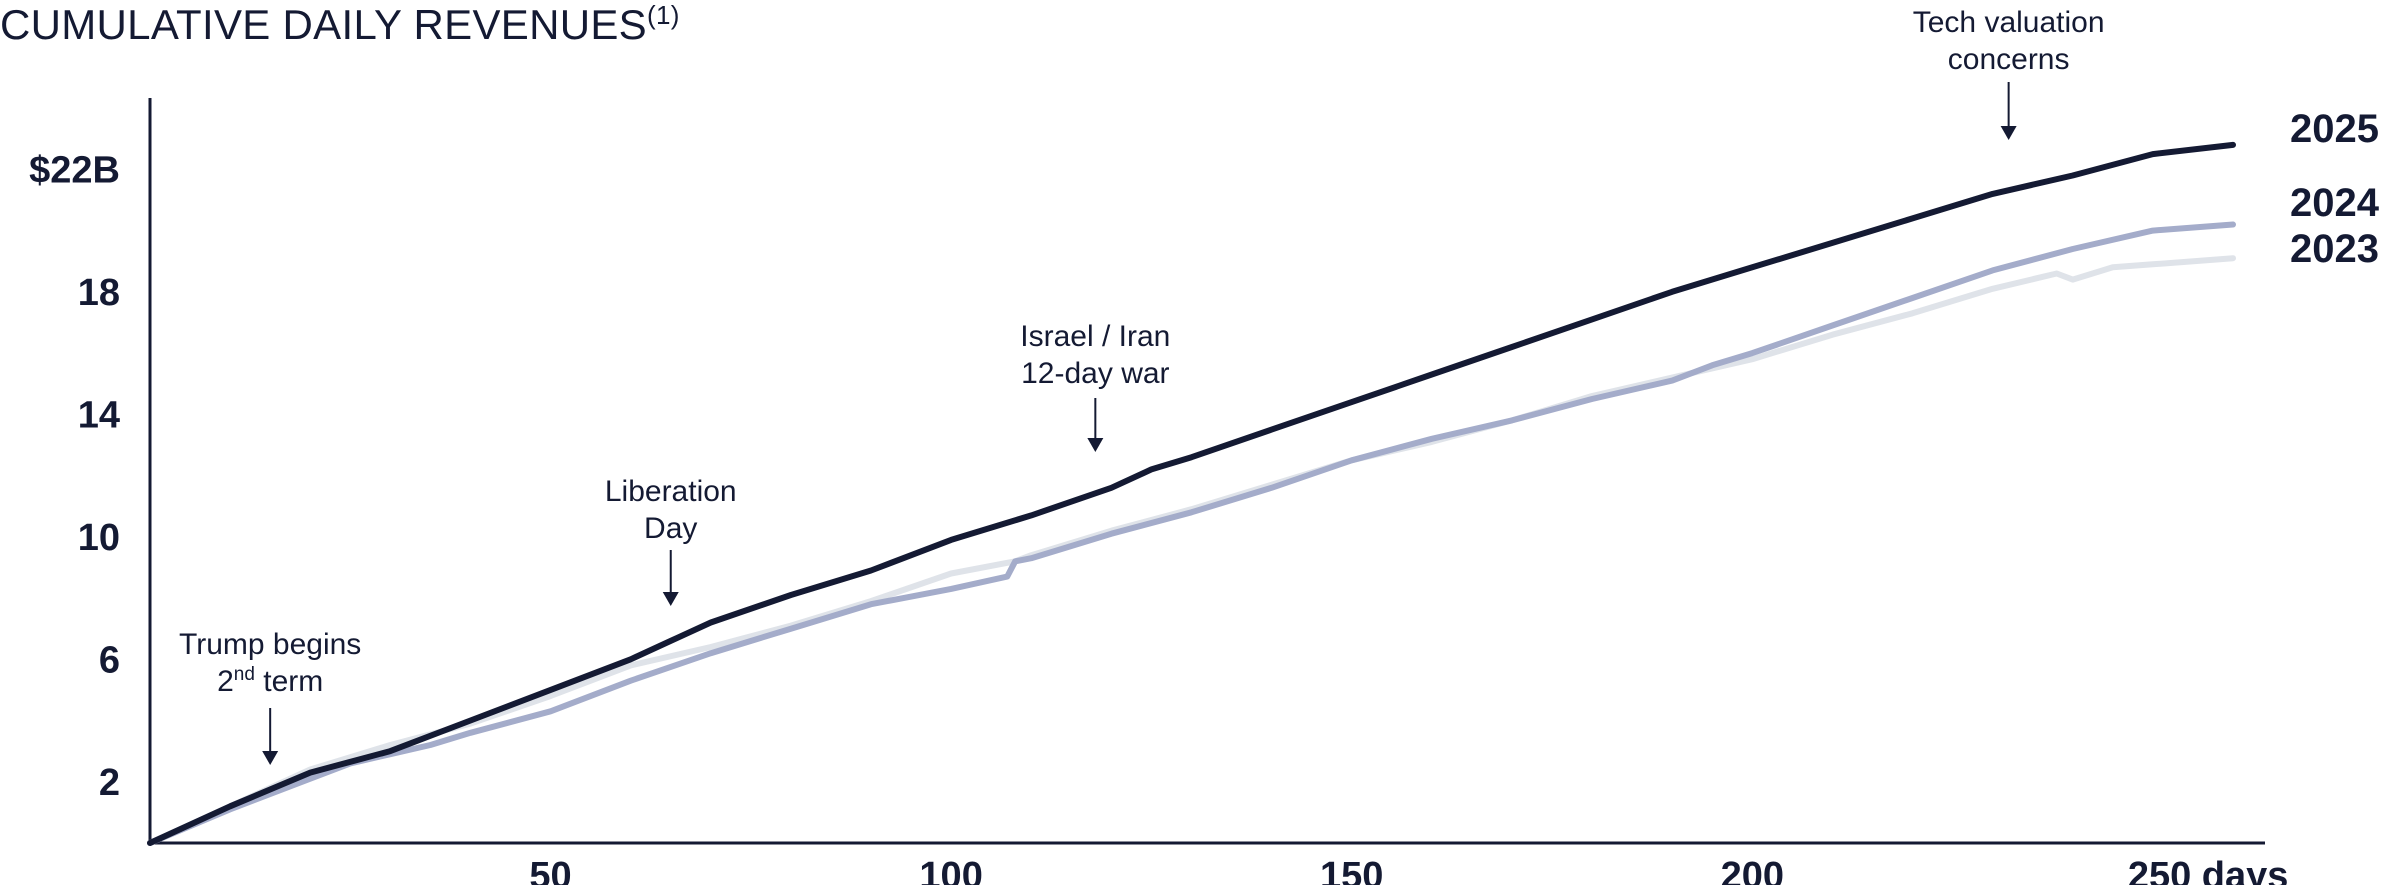 The height and width of the screenshot is (885, 2402). I want to click on series-label-2024: 2024, so click(2335, 203).